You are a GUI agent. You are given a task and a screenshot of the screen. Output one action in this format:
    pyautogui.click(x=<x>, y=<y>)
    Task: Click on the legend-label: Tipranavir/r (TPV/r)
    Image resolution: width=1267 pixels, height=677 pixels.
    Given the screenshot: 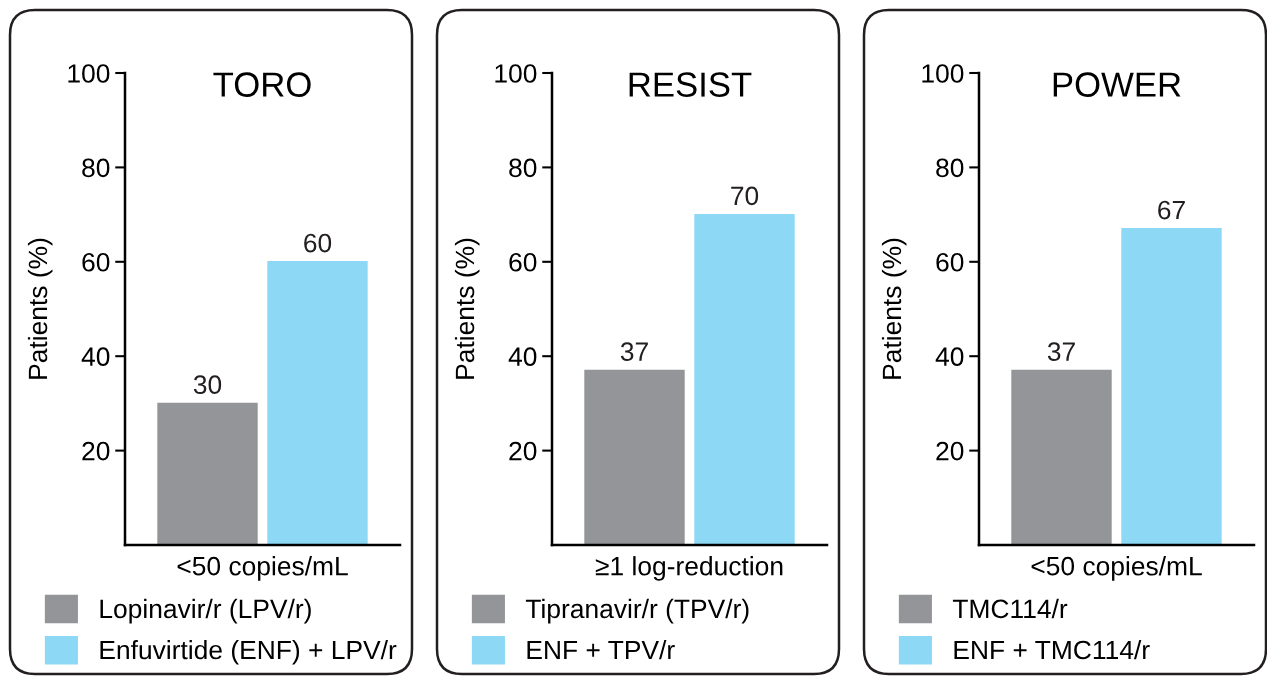 What is the action you would take?
    pyautogui.click(x=637, y=611)
    